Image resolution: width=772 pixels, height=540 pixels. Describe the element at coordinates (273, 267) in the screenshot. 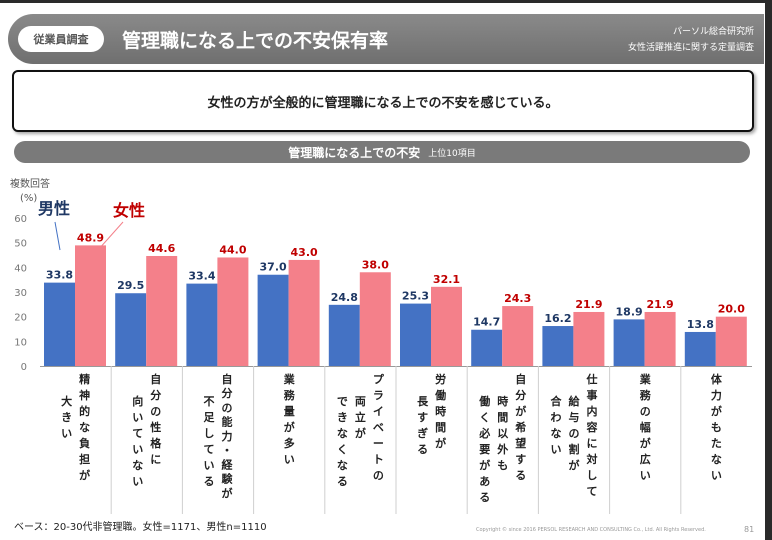

I see `data-label-male: 37.0` at that location.